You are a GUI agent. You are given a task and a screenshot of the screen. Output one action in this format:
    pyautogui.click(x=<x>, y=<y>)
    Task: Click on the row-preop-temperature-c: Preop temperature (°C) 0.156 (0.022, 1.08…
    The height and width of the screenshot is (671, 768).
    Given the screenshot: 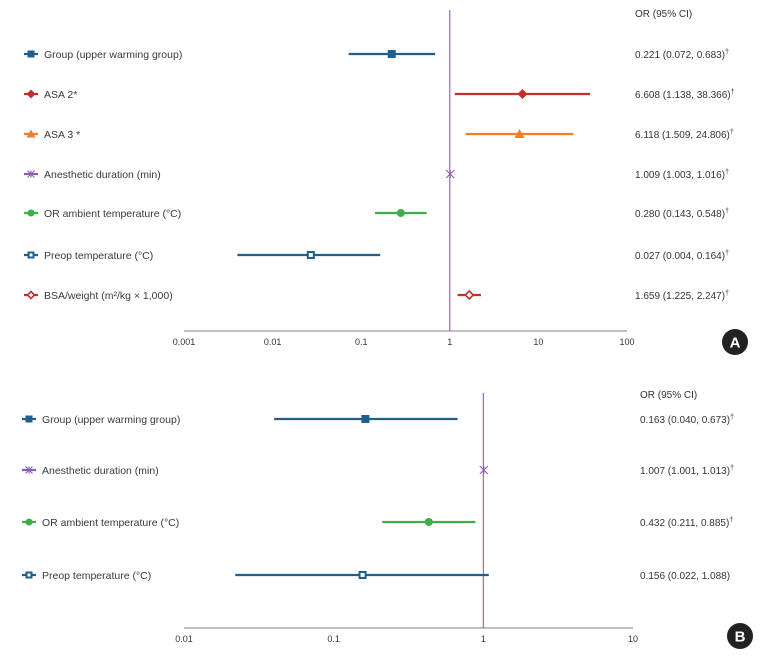 What is the action you would take?
    pyautogui.click(x=376, y=576)
    